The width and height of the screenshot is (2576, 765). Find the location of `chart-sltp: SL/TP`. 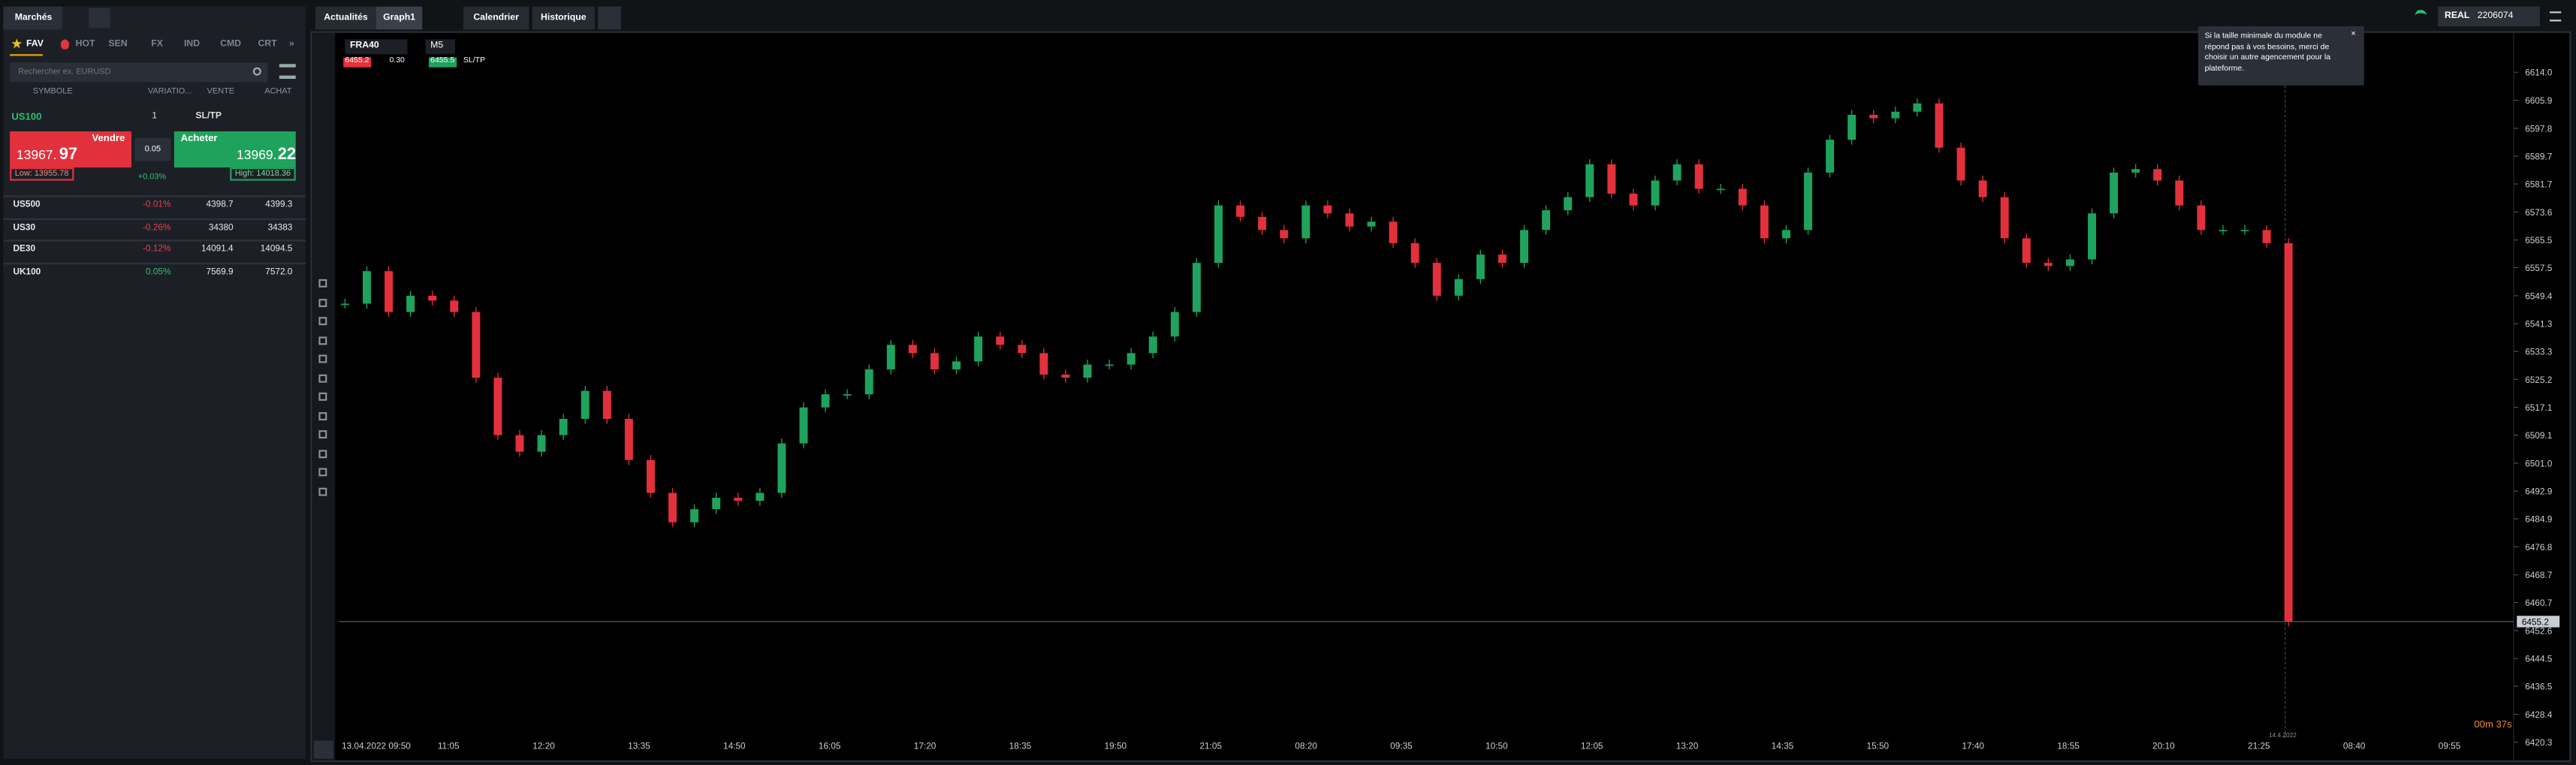

chart-sltp: SL/TP is located at coordinates (475, 61).